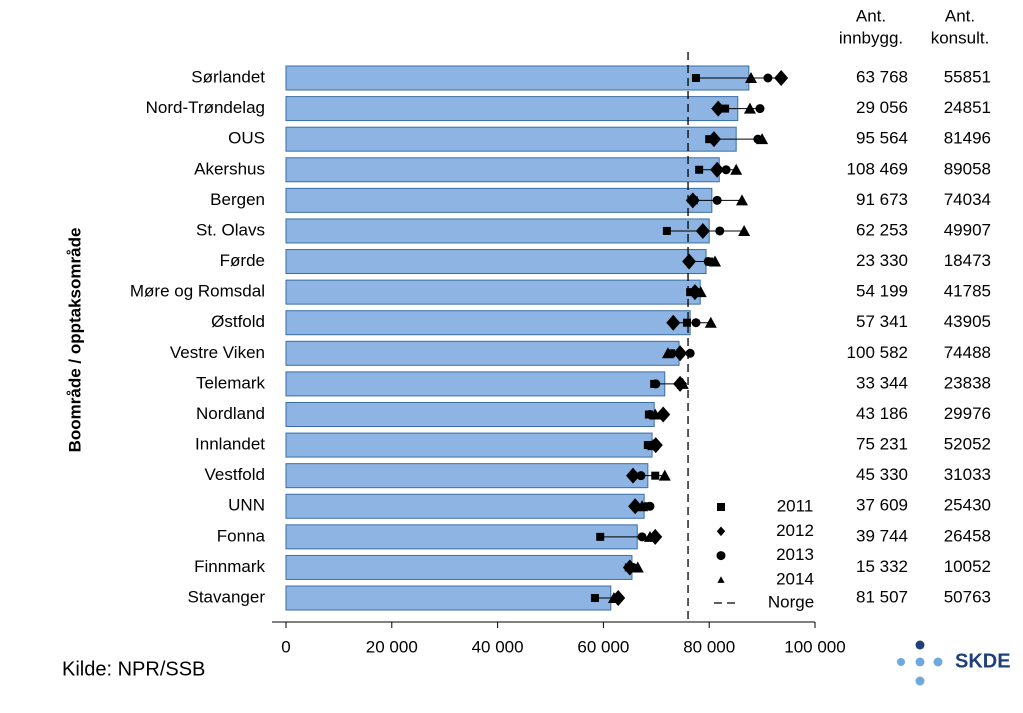 The height and width of the screenshot is (713, 1023). Describe the element at coordinates (285, 646) in the screenshot. I see `x-tick-label: 0` at that location.